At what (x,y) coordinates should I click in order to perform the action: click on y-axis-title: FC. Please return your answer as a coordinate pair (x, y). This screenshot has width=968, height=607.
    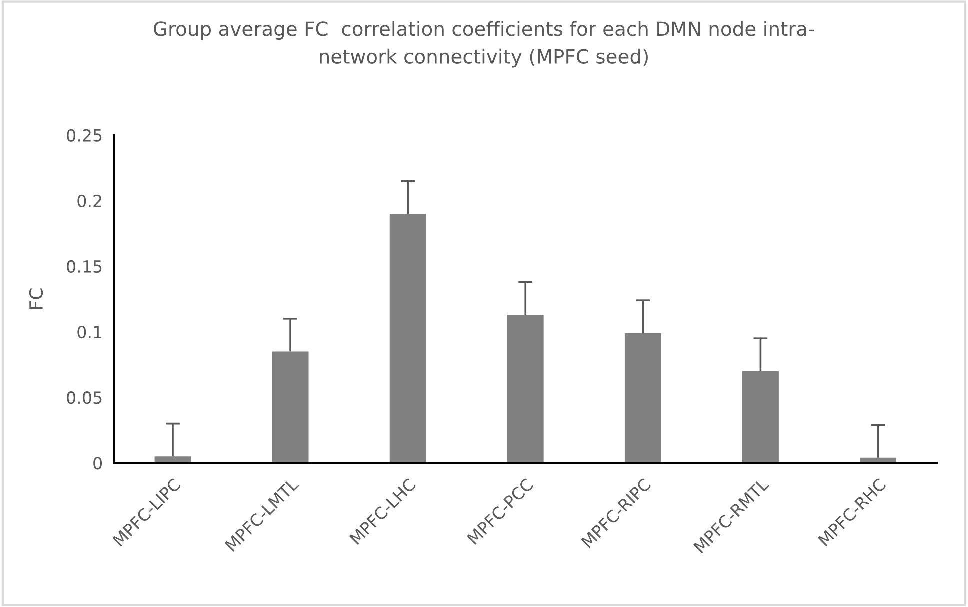
    Looking at the image, I should click on (36, 298).